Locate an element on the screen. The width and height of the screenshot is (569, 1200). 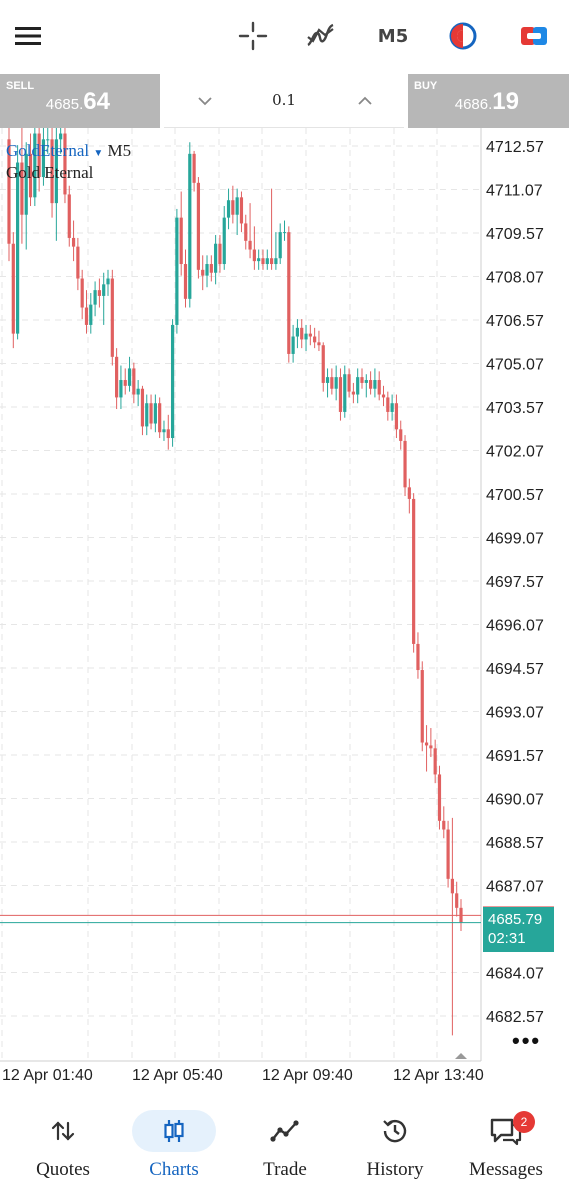
chart-shift-marker is located at coordinates (461, 1056).